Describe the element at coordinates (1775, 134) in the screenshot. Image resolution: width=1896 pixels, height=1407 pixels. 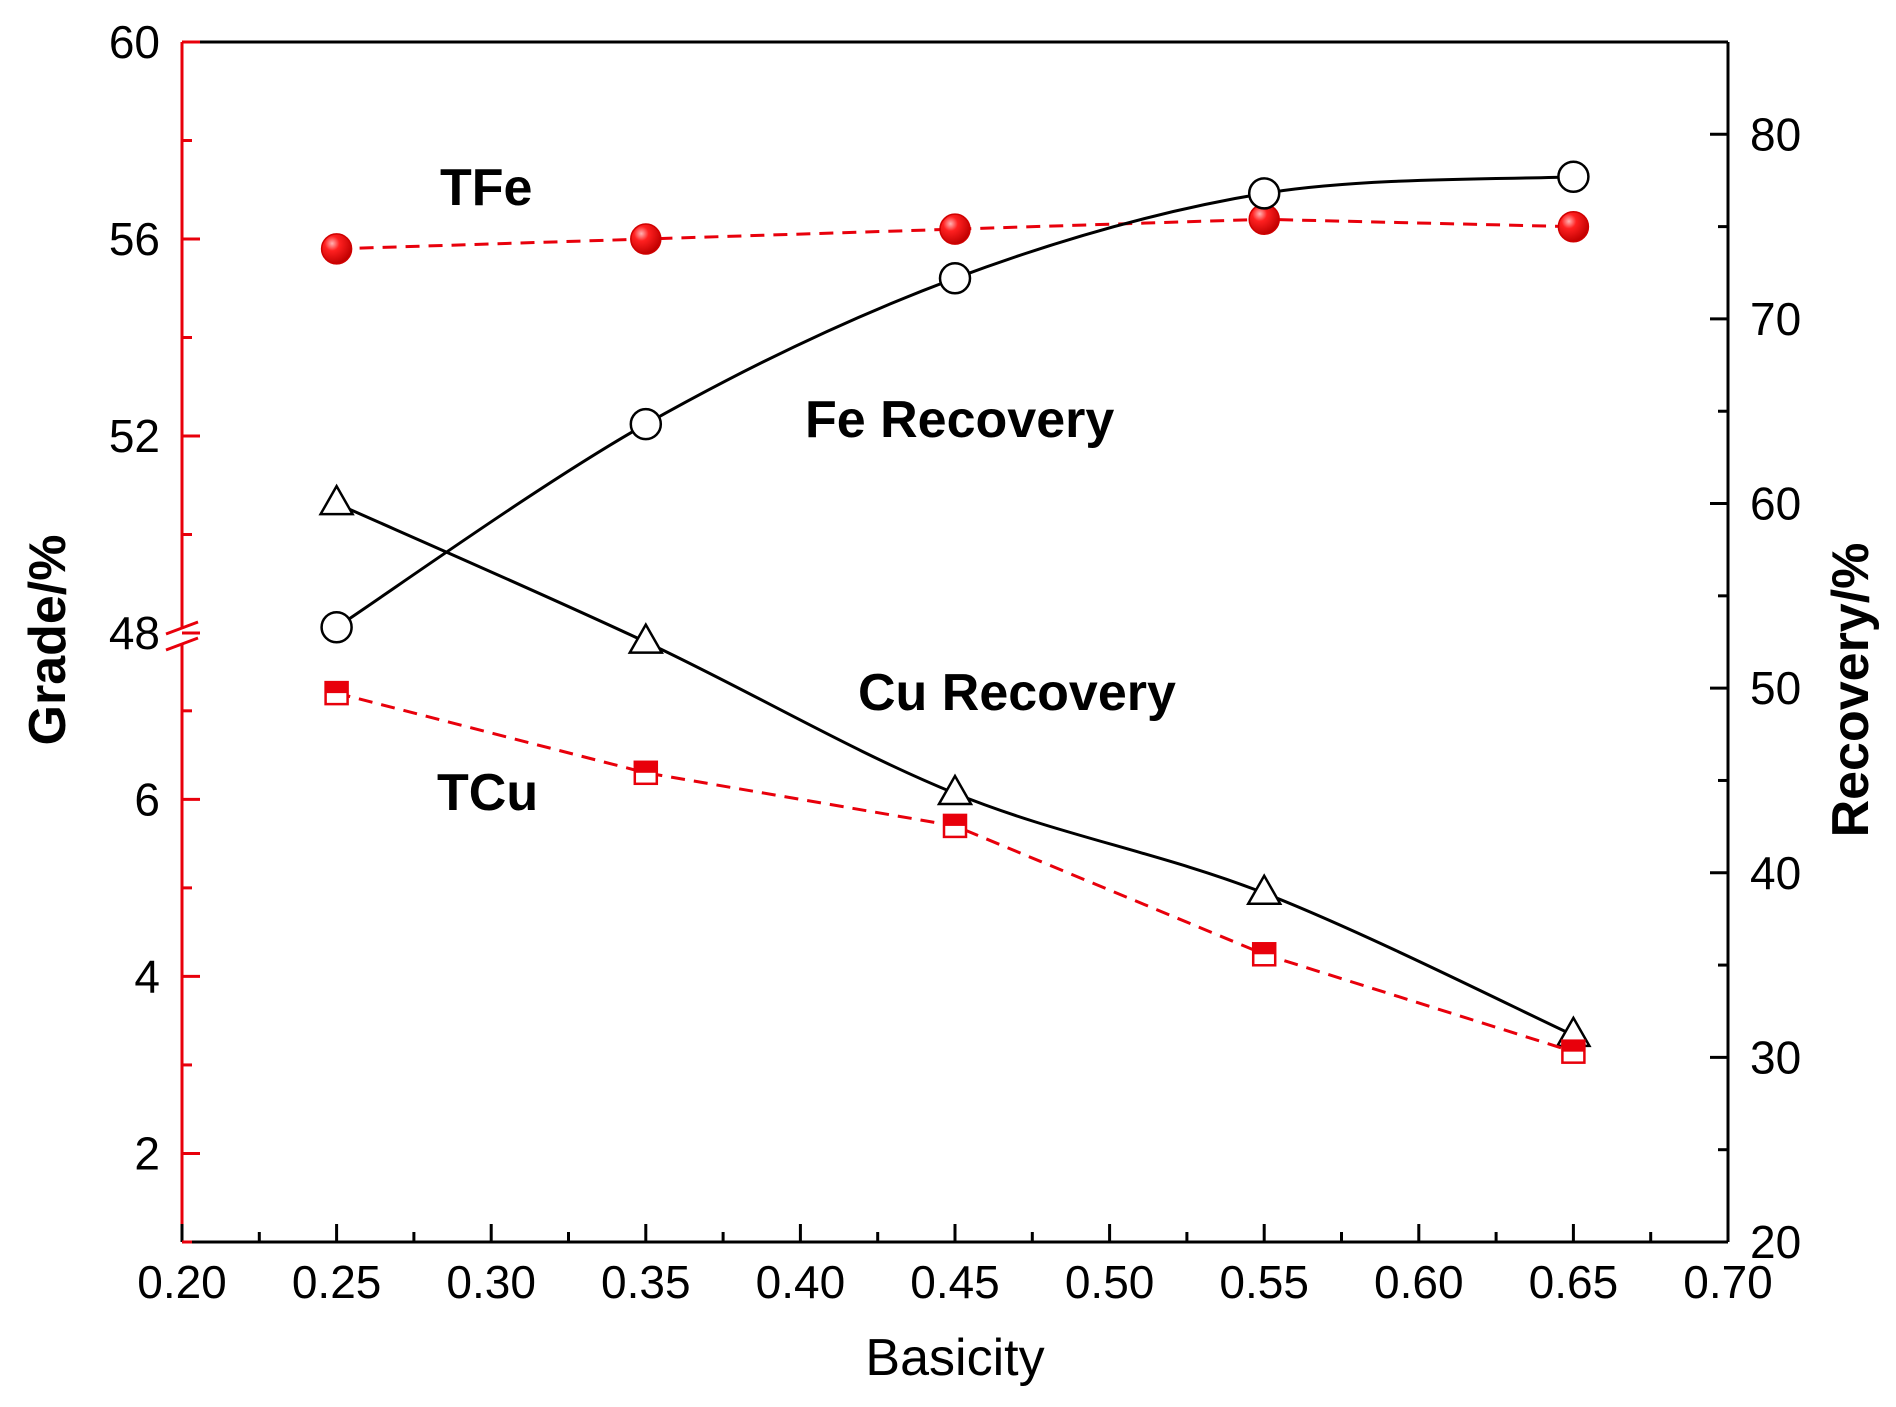
I see `y-right-tick-label: 80` at that location.